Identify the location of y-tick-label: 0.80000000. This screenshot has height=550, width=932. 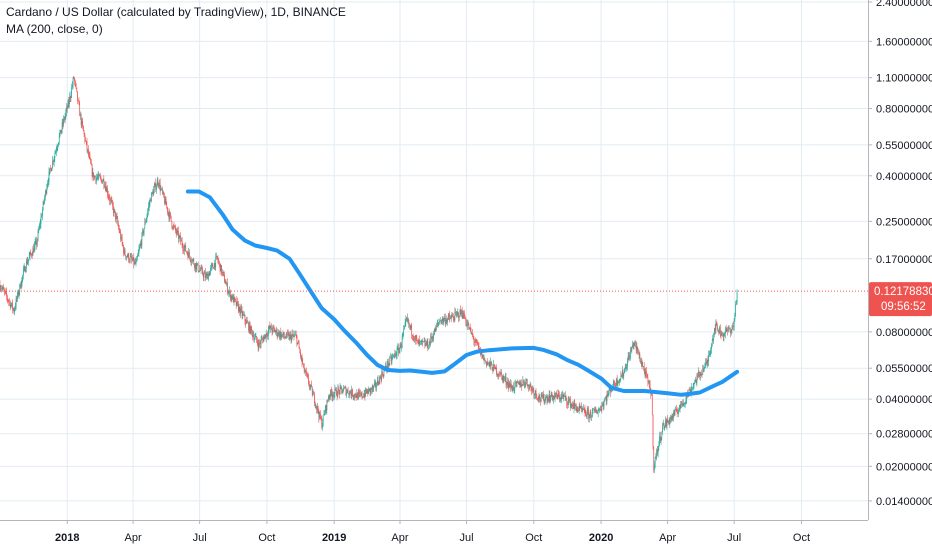
(904, 110).